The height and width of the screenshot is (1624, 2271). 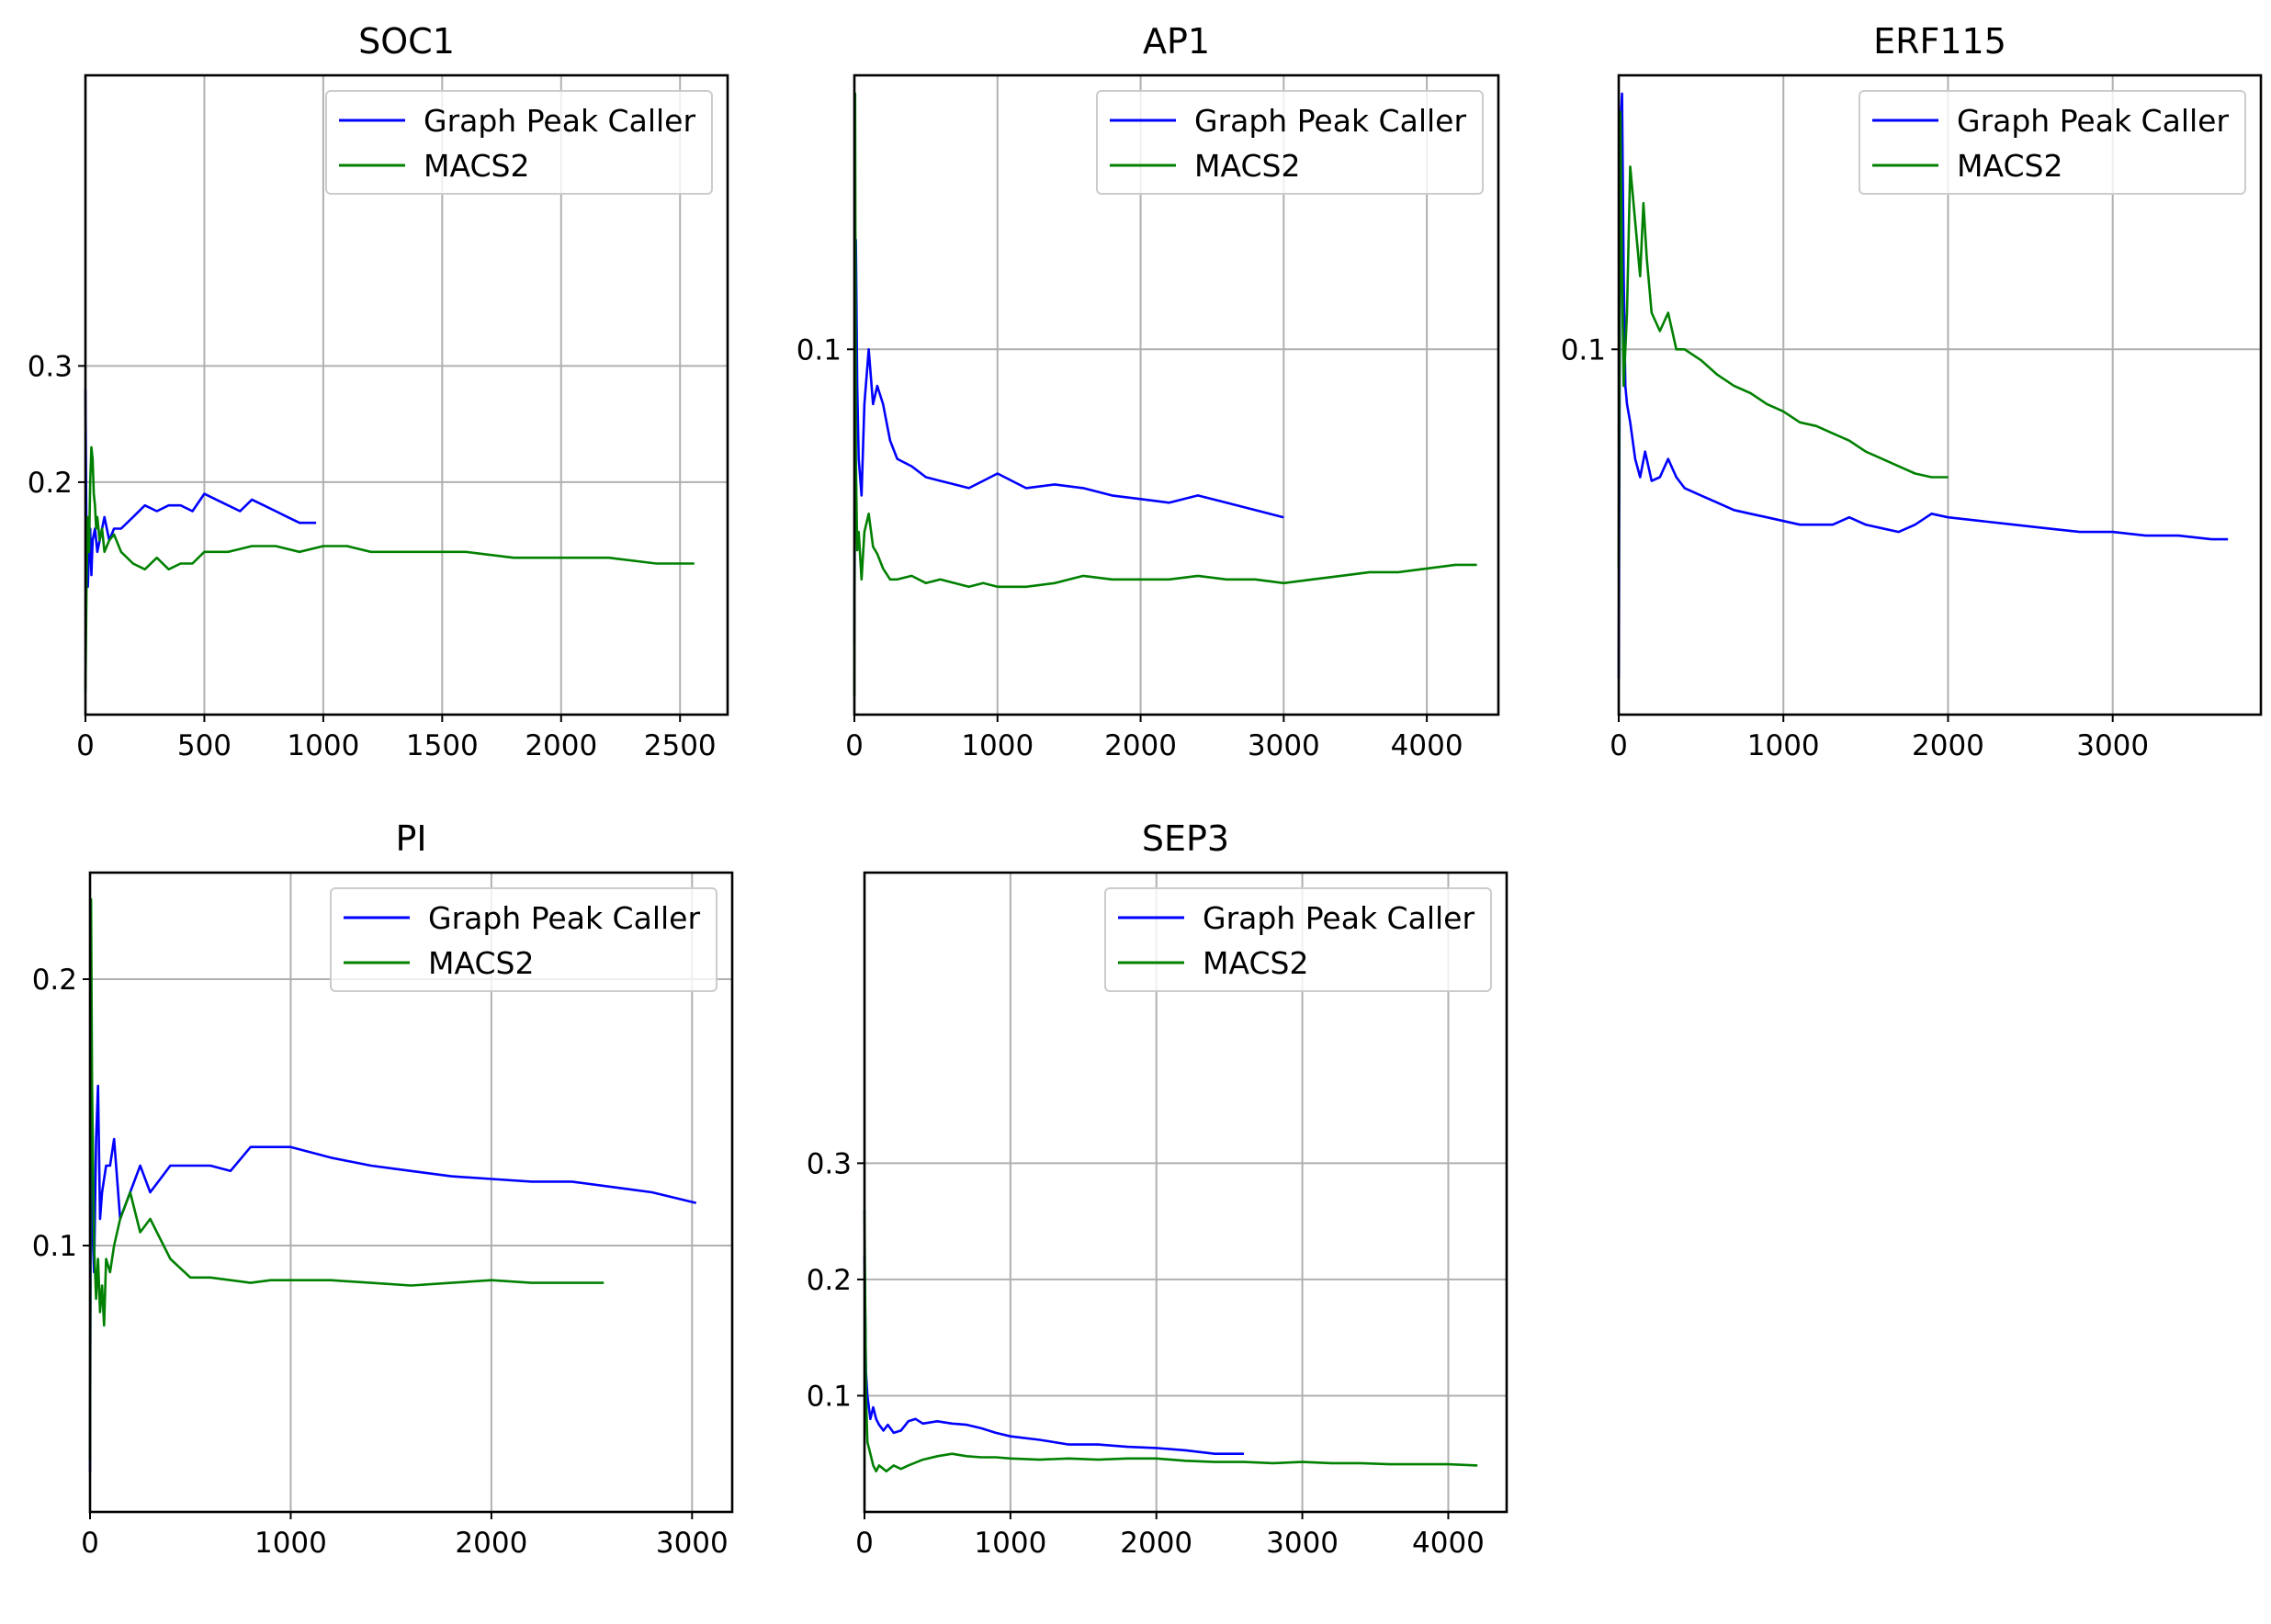 What do you see at coordinates (443, 745) in the screenshot?
I see `x-tick-label: 1500` at bounding box center [443, 745].